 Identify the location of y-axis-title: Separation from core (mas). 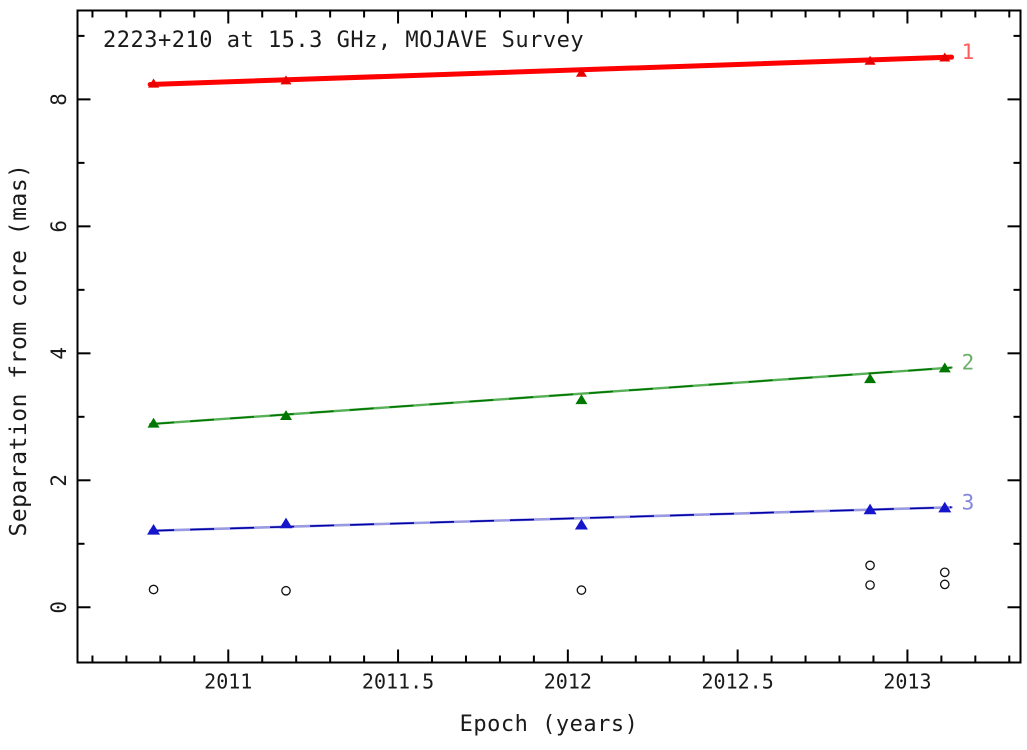
(19, 350).